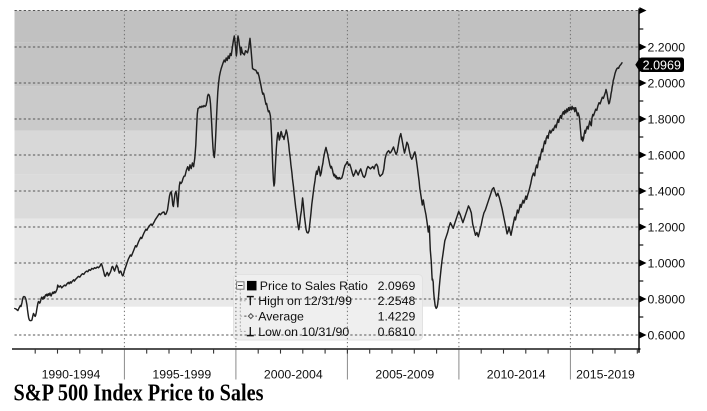 This screenshot has width=707, height=411. Describe the element at coordinates (516, 375) in the screenshot. I see `svg-text: 2010-2014` at that location.